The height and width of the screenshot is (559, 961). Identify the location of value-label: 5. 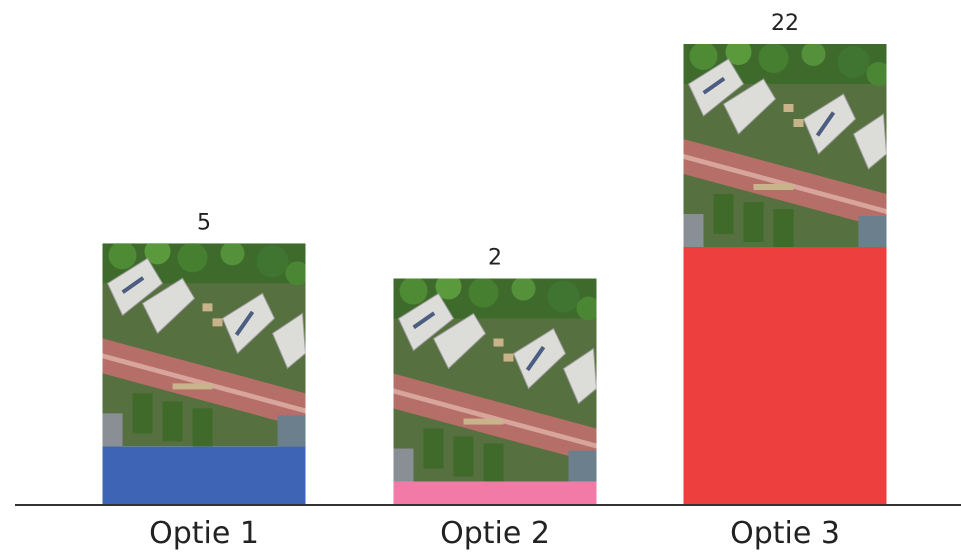
(204, 222).